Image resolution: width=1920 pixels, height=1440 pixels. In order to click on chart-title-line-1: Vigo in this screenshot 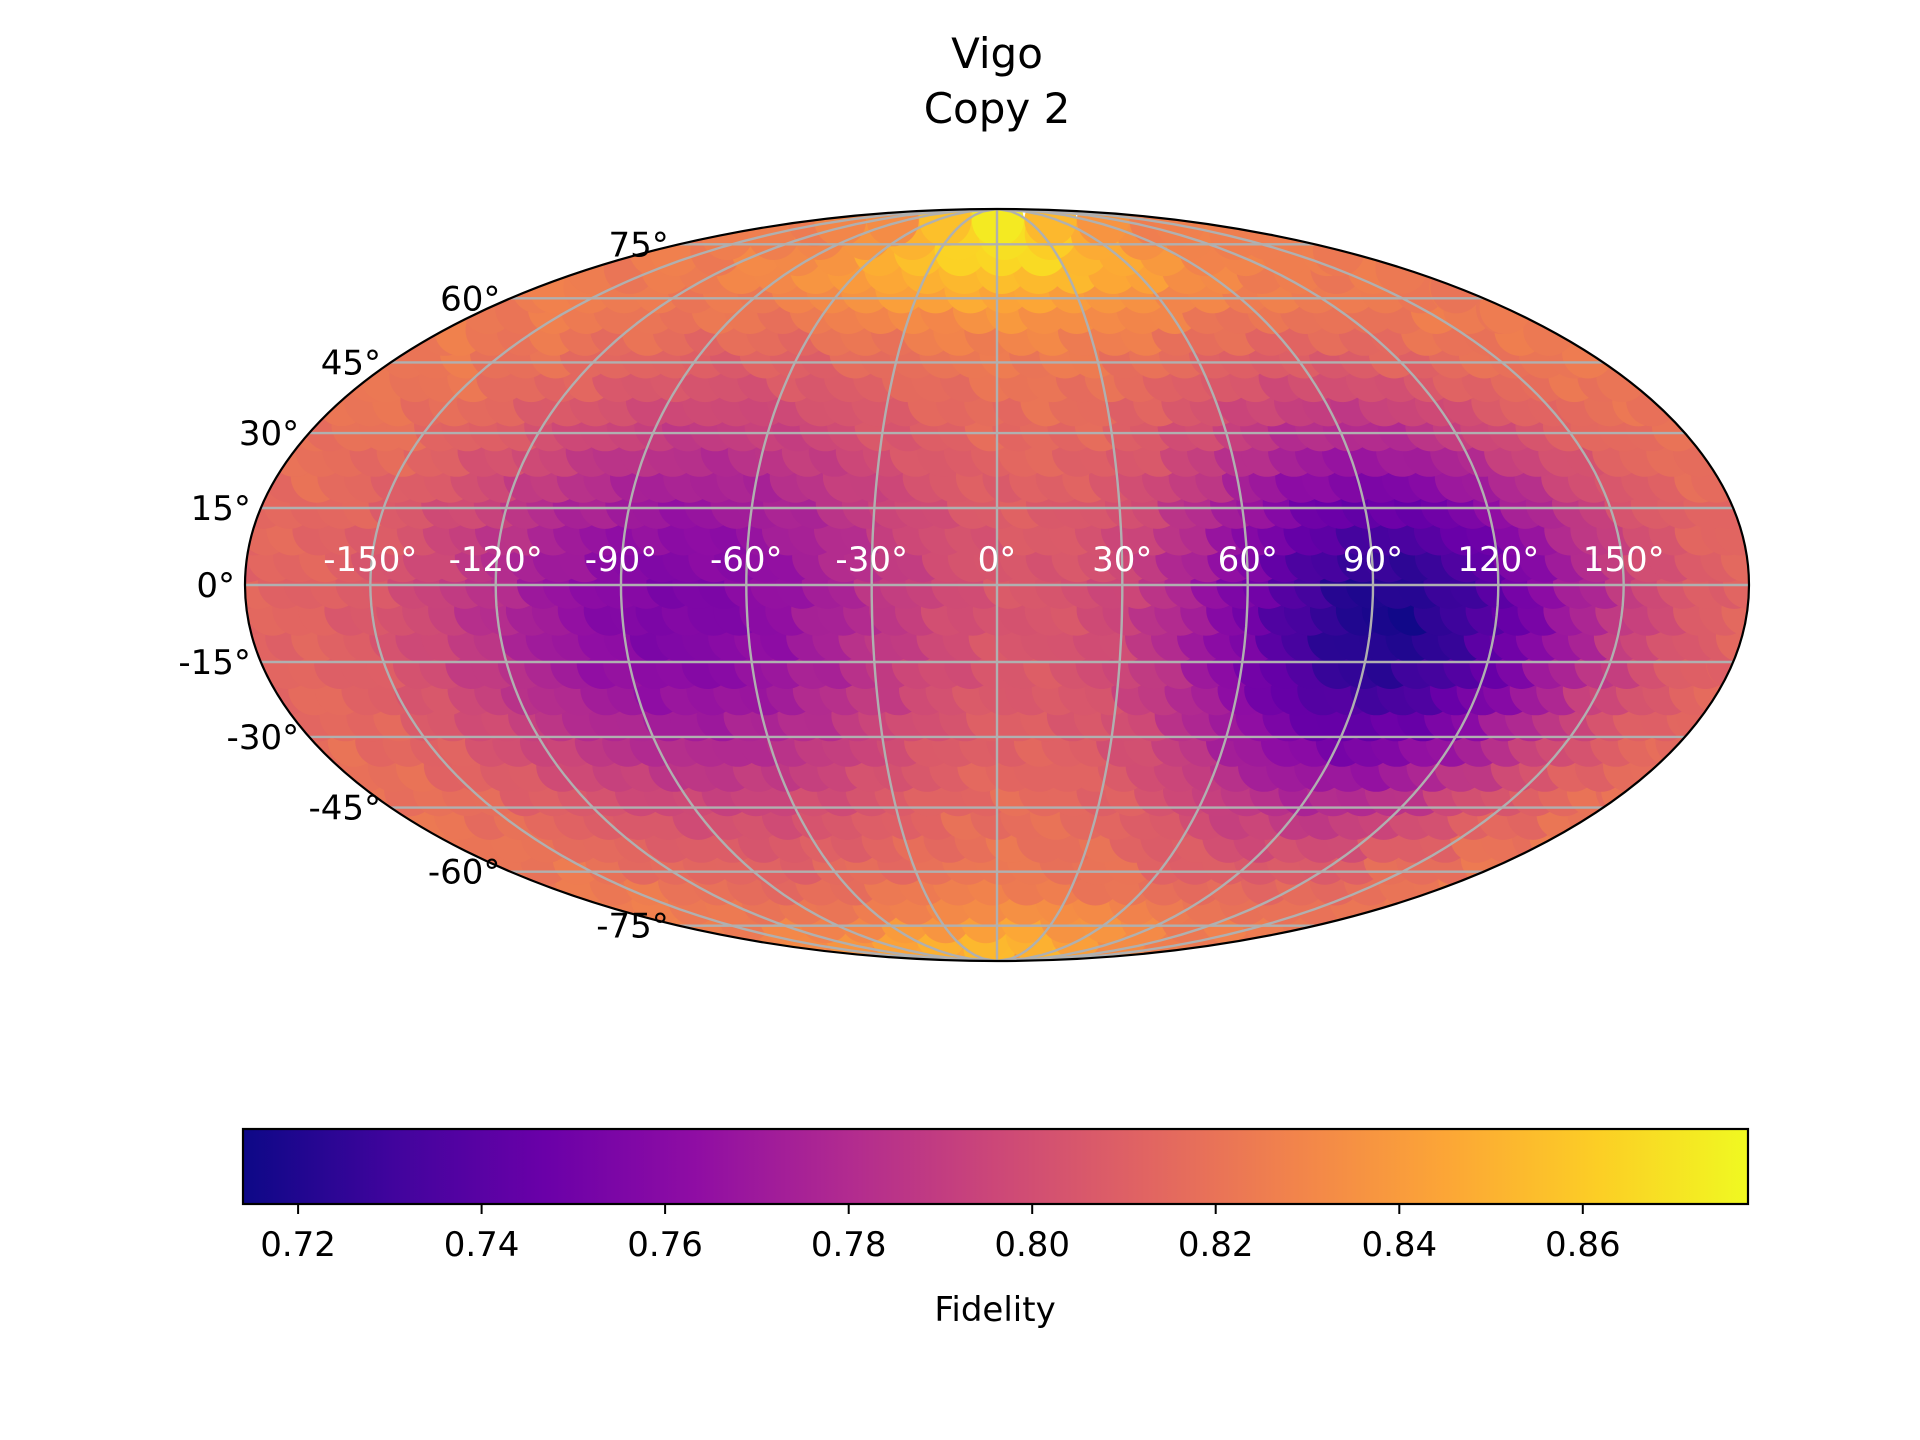, I will do `click(997, 53)`.